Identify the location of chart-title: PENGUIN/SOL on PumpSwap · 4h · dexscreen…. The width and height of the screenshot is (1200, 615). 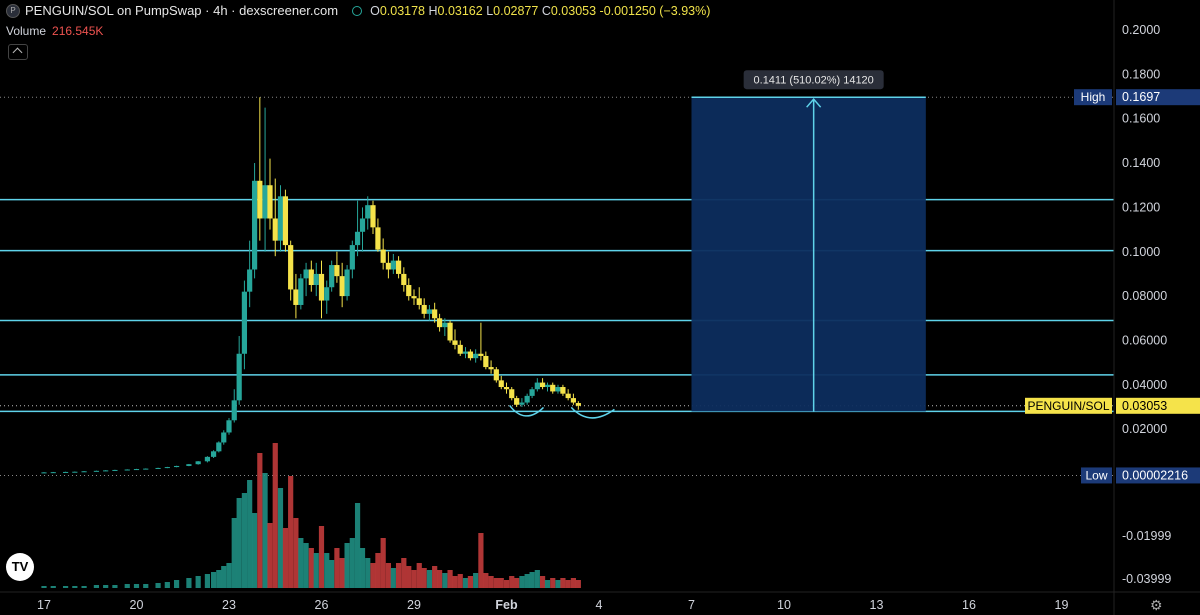
(182, 10).